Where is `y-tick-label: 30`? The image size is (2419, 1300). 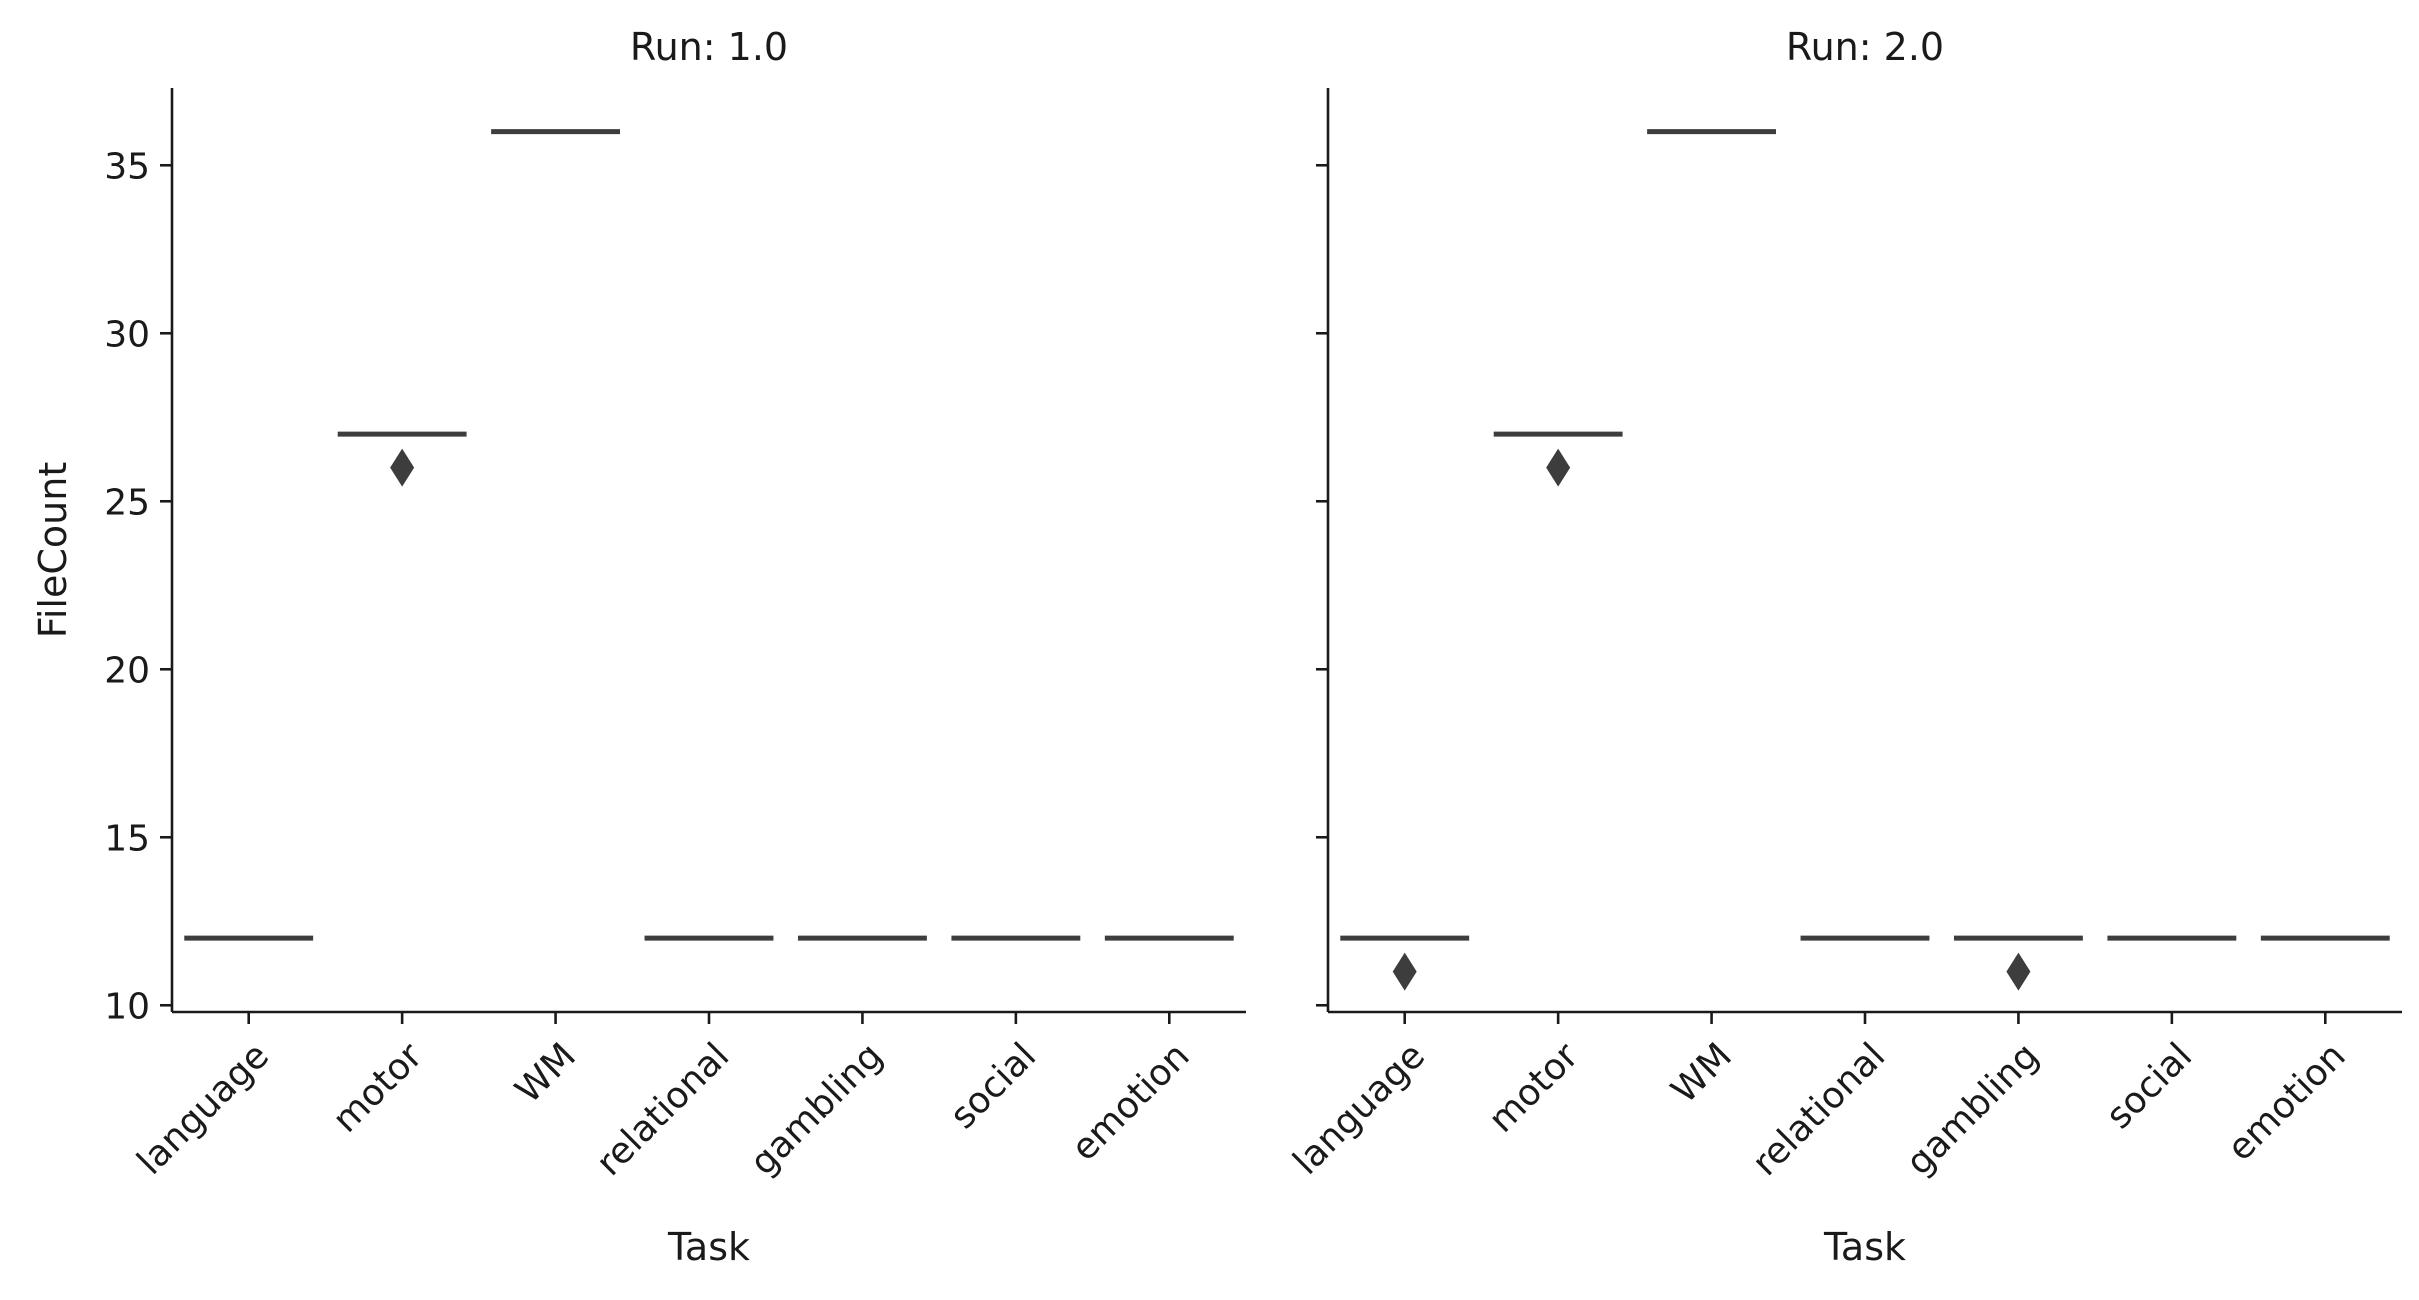
y-tick-label: 30 is located at coordinates (127, 334).